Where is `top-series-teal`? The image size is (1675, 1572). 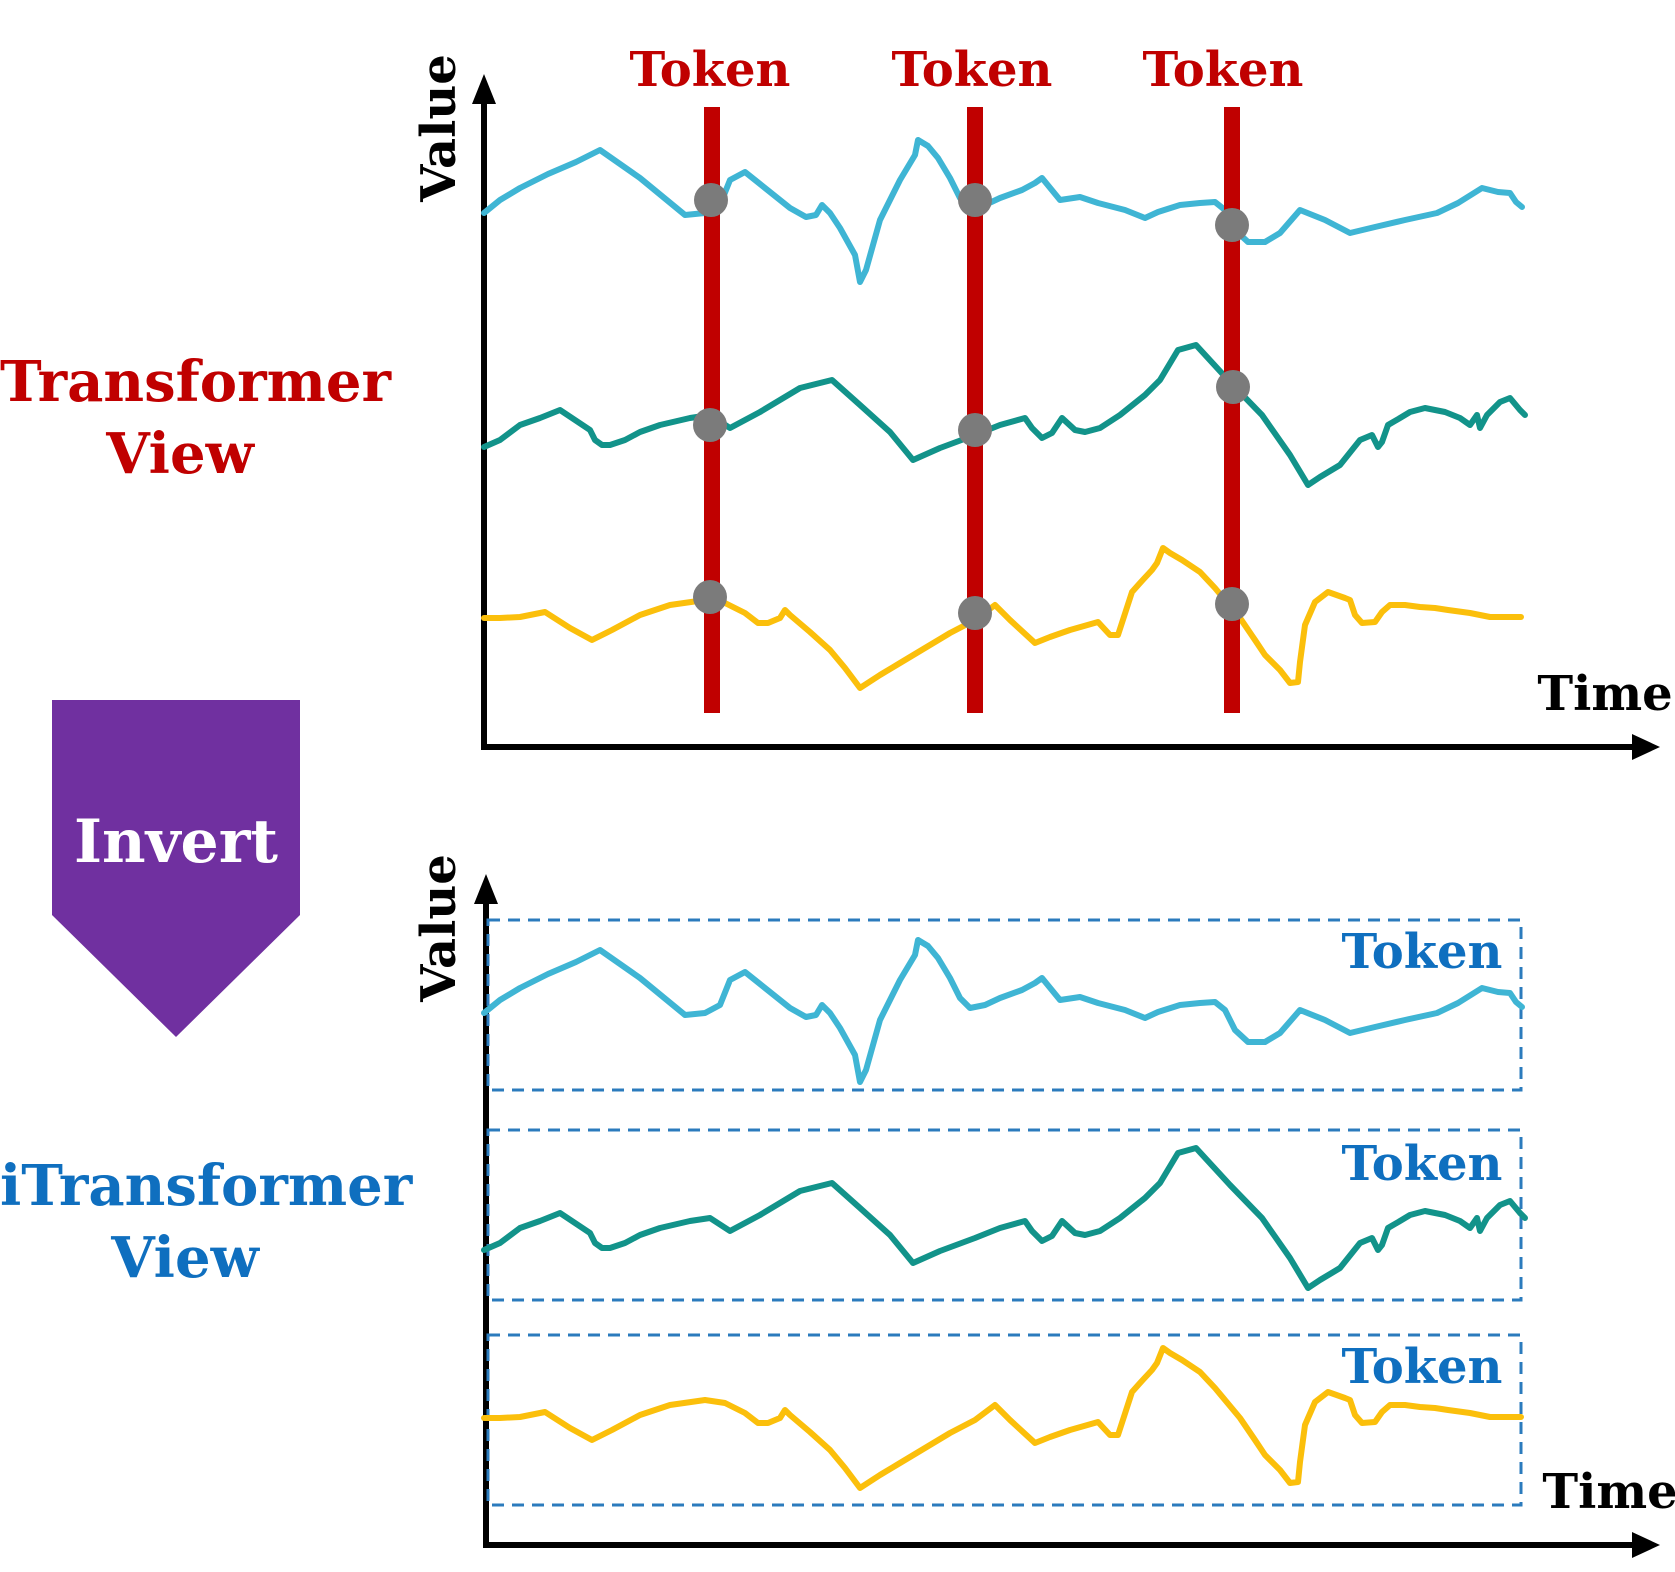 top-series-teal is located at coordinates (1004, 415).